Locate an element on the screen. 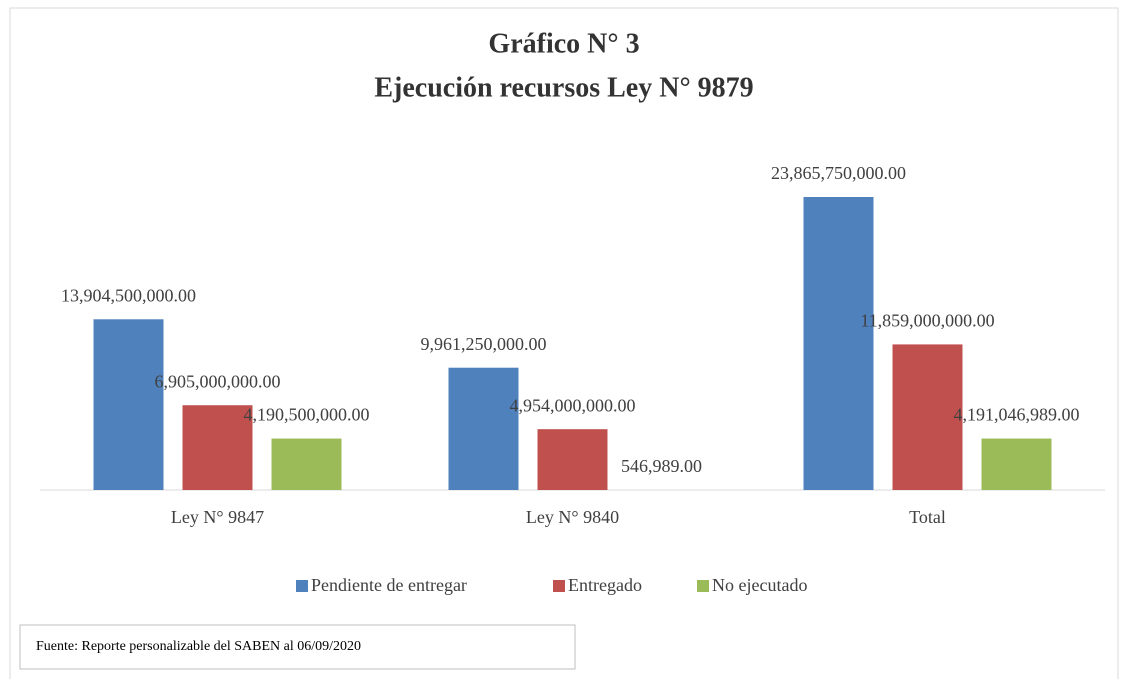  x-tick-label: Ley N° 9847 is located at coordinates (217, 517).